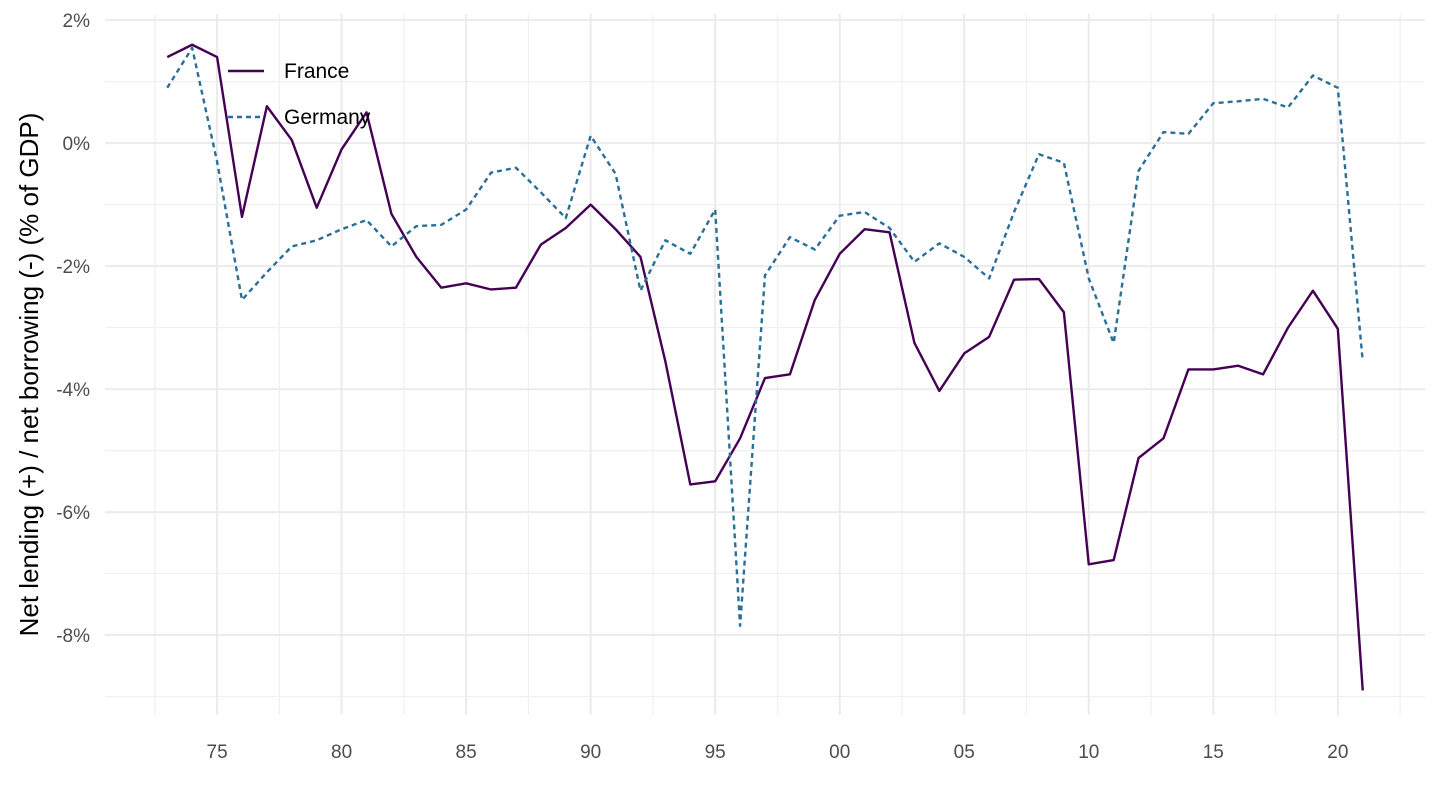 This screenshot has width=1440, height=810. What do you see at coordinates (839, 752) in the screenshot?
I see `x-tick-label: 00` at bounding box center [839, 752].